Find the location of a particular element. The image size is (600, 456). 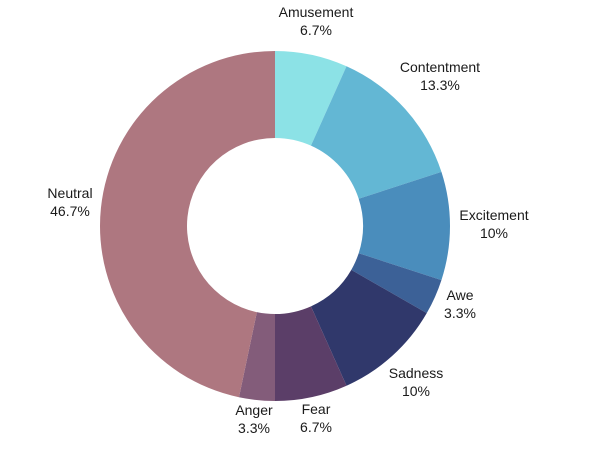

label-neutral: Neutral 46.7% is located at coordinates (69, 202).